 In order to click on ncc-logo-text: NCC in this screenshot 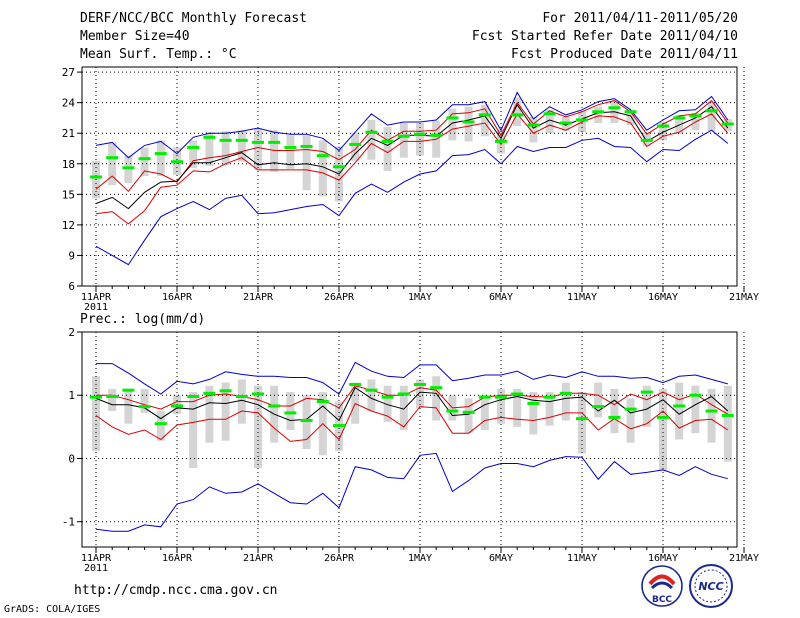, I will do `click(710, 586)`.